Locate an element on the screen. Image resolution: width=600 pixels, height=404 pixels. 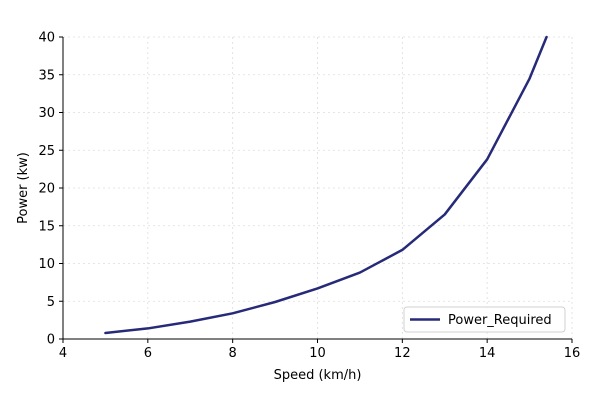
legend-label-power-required: Power_Required is located at coordinates (500, 320).